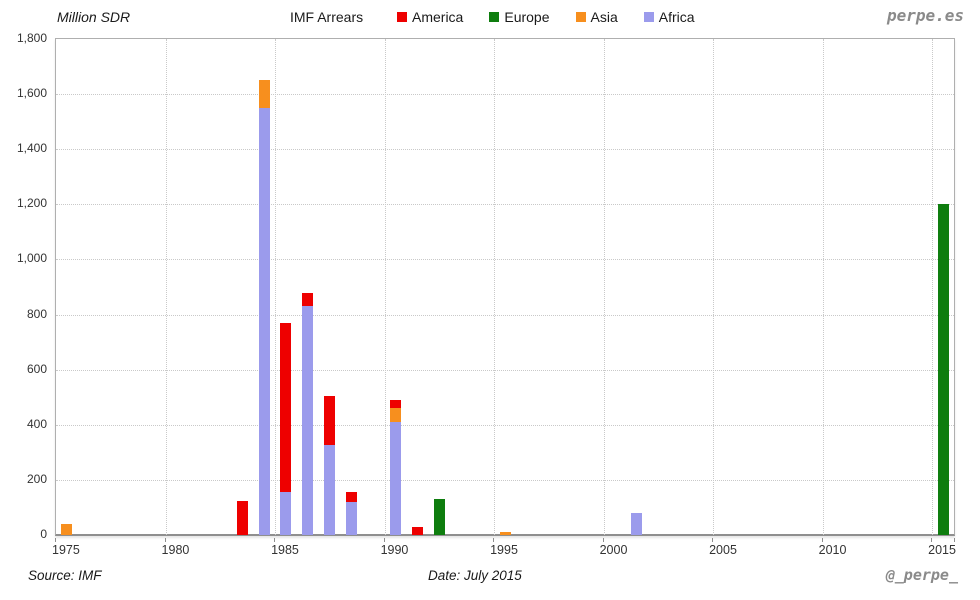 Image resolution: width=980 pixels, height=600 pixels. What do you see at coordinates (394, 550) in the screenshot?
I see `x-tick-label-1990: 1990` at bounding box center [394, 550].